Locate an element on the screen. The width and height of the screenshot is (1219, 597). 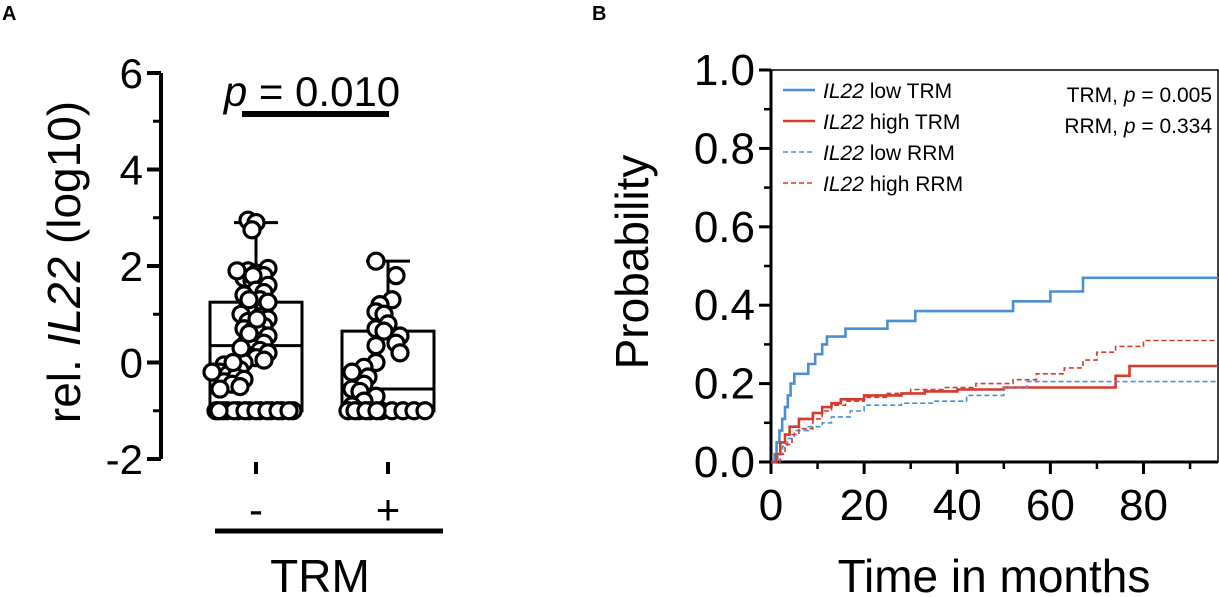
y-tick-label: 0.4 is located at coordinates (724, 305).